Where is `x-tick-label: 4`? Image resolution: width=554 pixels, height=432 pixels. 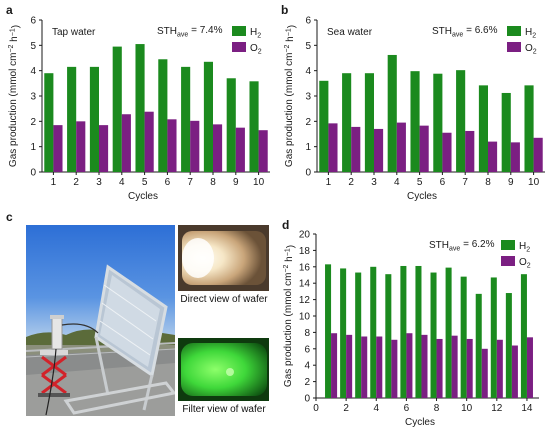 x-tick-label: 4 is located at coordinates (397, 182).